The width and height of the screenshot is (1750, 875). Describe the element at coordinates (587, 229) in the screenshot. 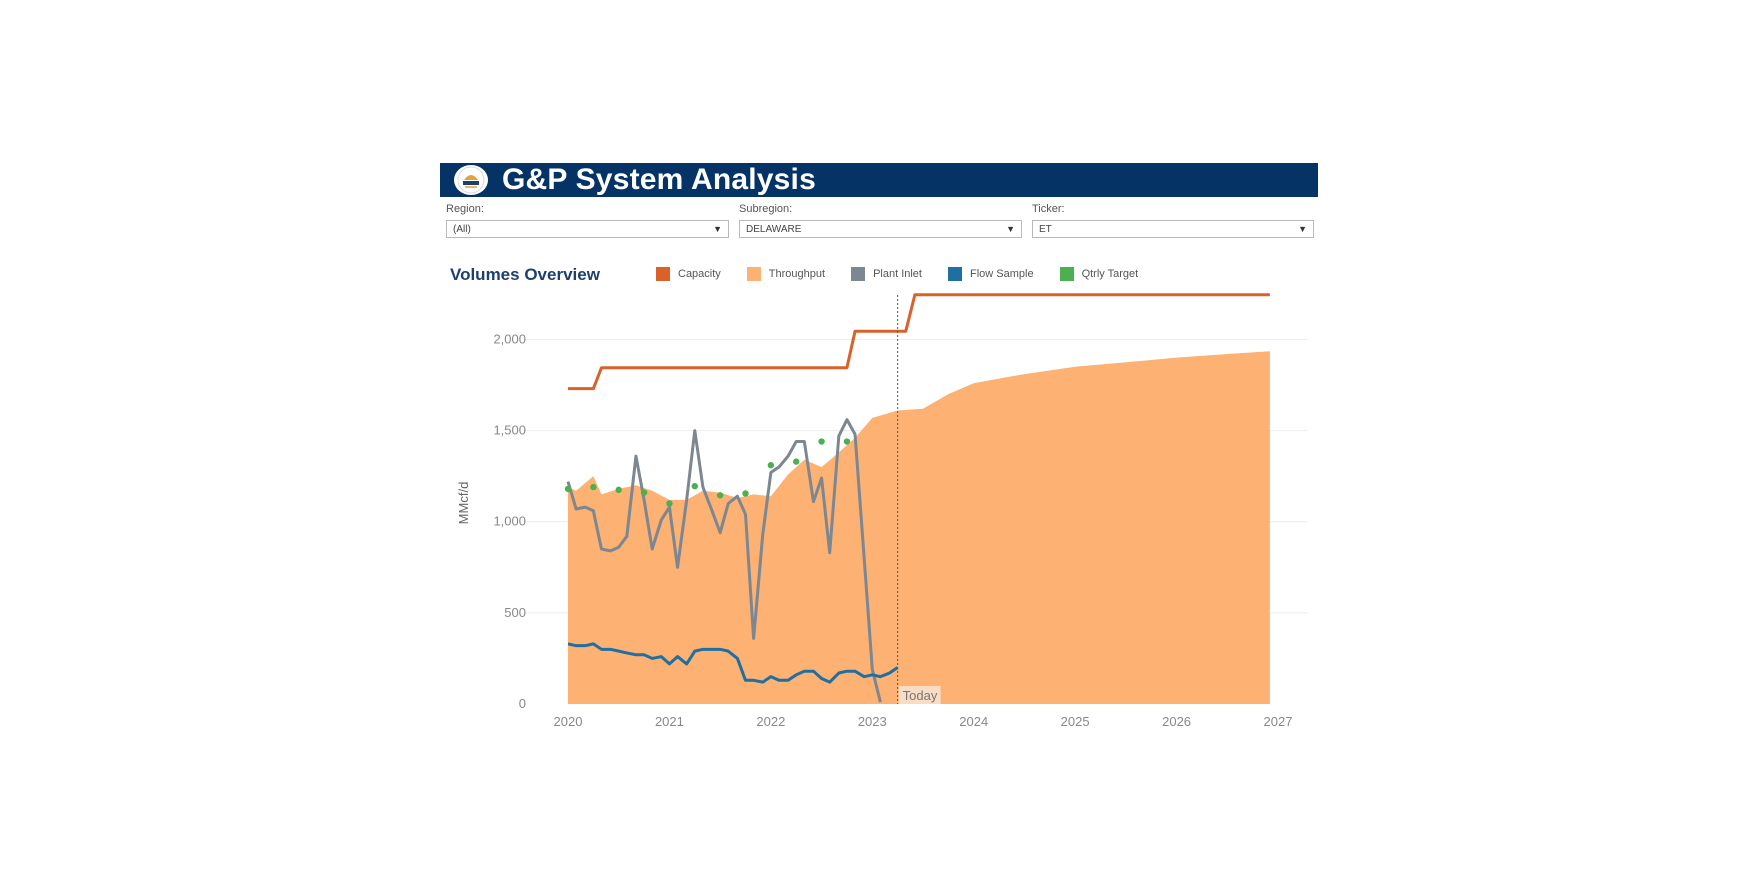

I see `region-select: (All) ▼` at that location.